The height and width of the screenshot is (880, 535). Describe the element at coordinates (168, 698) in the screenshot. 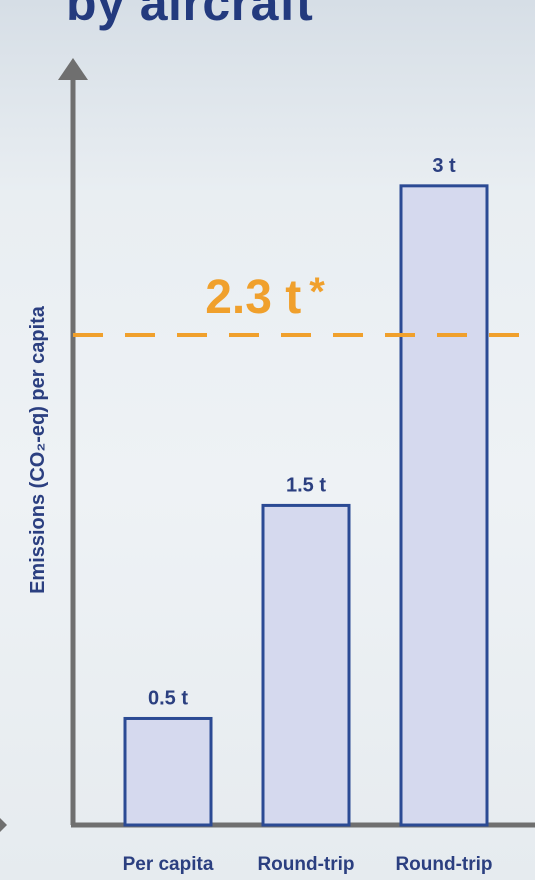

I see `bar-value-label-1: 0.5 t` at that location.